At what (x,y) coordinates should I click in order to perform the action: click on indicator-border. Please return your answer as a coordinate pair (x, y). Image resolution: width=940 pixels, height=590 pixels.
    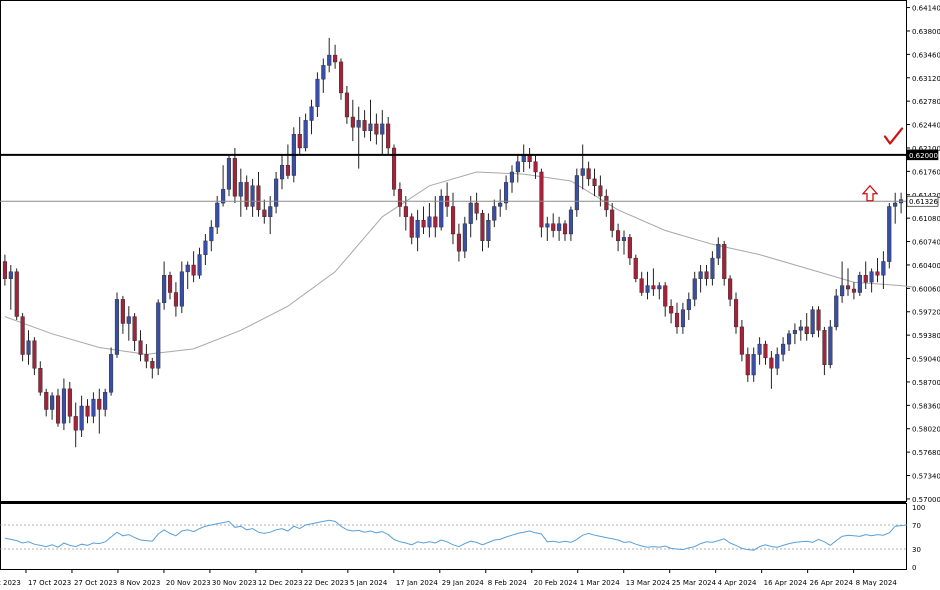
    Looking at the image, I should click on (453, 536).